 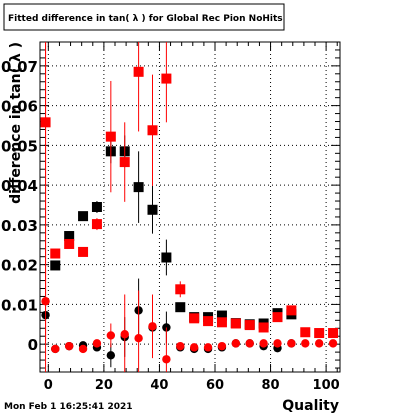 I want to click on y-axis-label: difference in tan( λ ), so click(x=16, y=123).